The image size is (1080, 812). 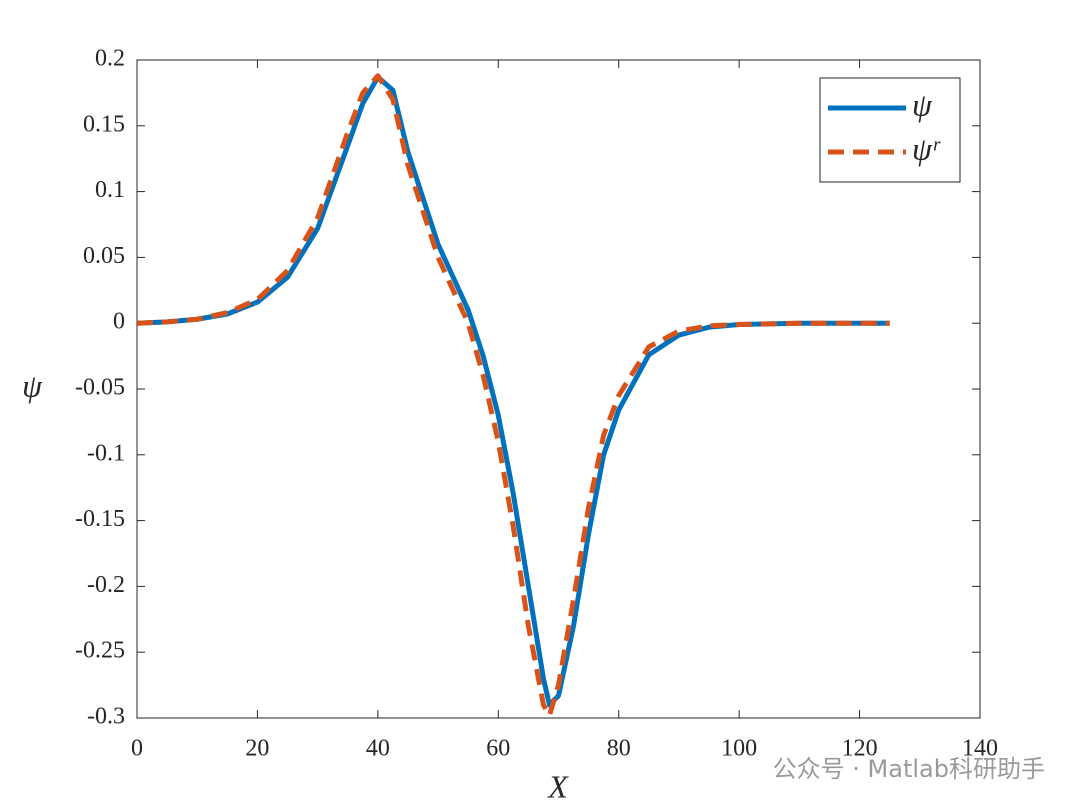 I want to click on y-tick-label: 0, so click(x=119, y=322).